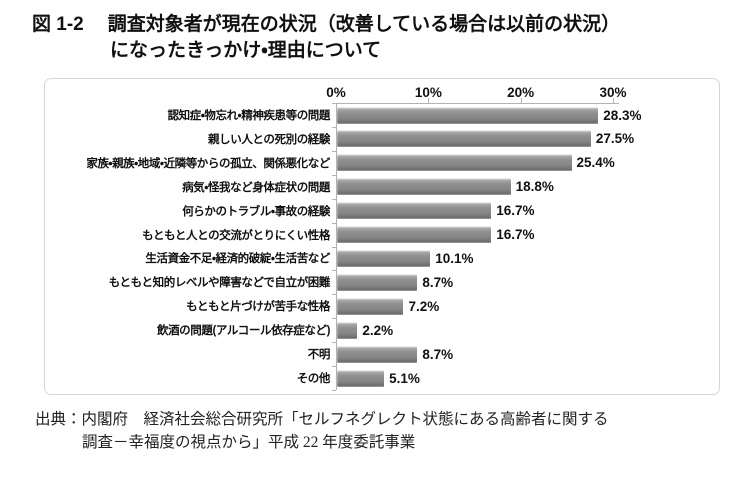 The height and width of the screenshot is (478, 731). Describe the element at coordinates (58, 24) in the screenshot. I see `figure-number: 図 1-2` at that location.